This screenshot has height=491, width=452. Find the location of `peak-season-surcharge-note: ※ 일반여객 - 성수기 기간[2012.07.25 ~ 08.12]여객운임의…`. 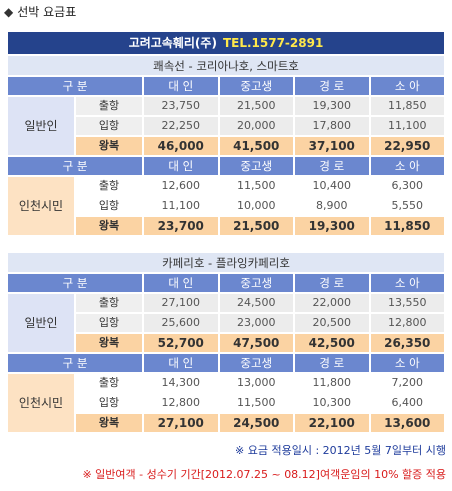

peak-season-surcharge-note: ※ 일반여객 - 성수기 기간[2012.07.25 ~ 08.12]여객운임의… is located at coordinates (264, 474).